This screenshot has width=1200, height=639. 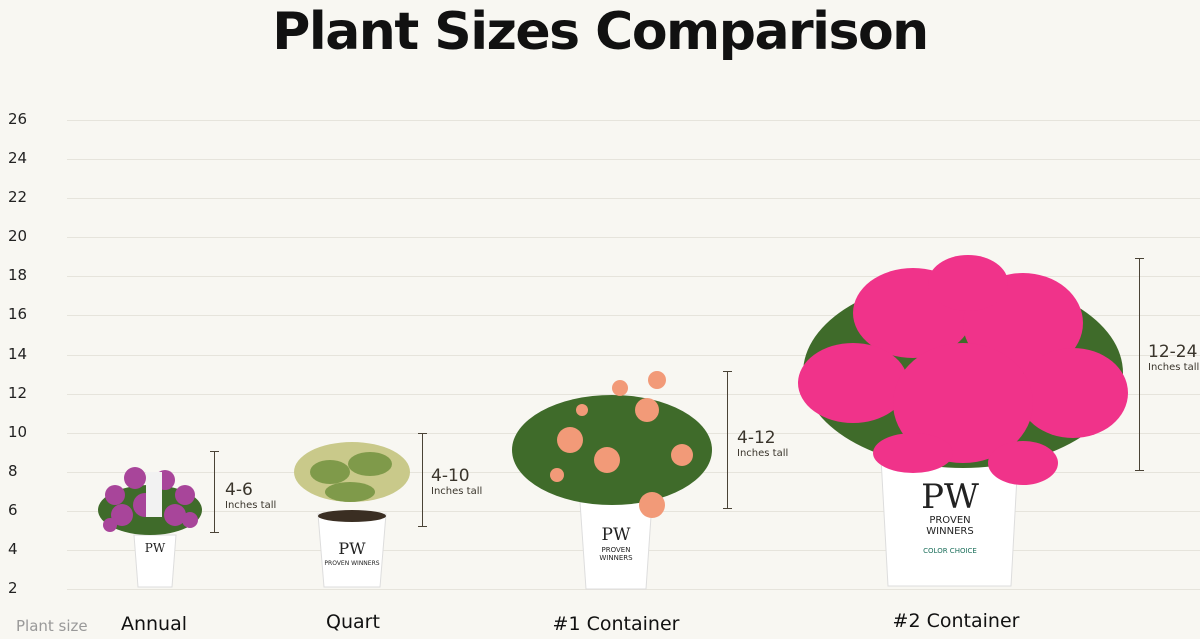 I want to click on category-label-container-2: #2 Container, so click(x=956, y=621).